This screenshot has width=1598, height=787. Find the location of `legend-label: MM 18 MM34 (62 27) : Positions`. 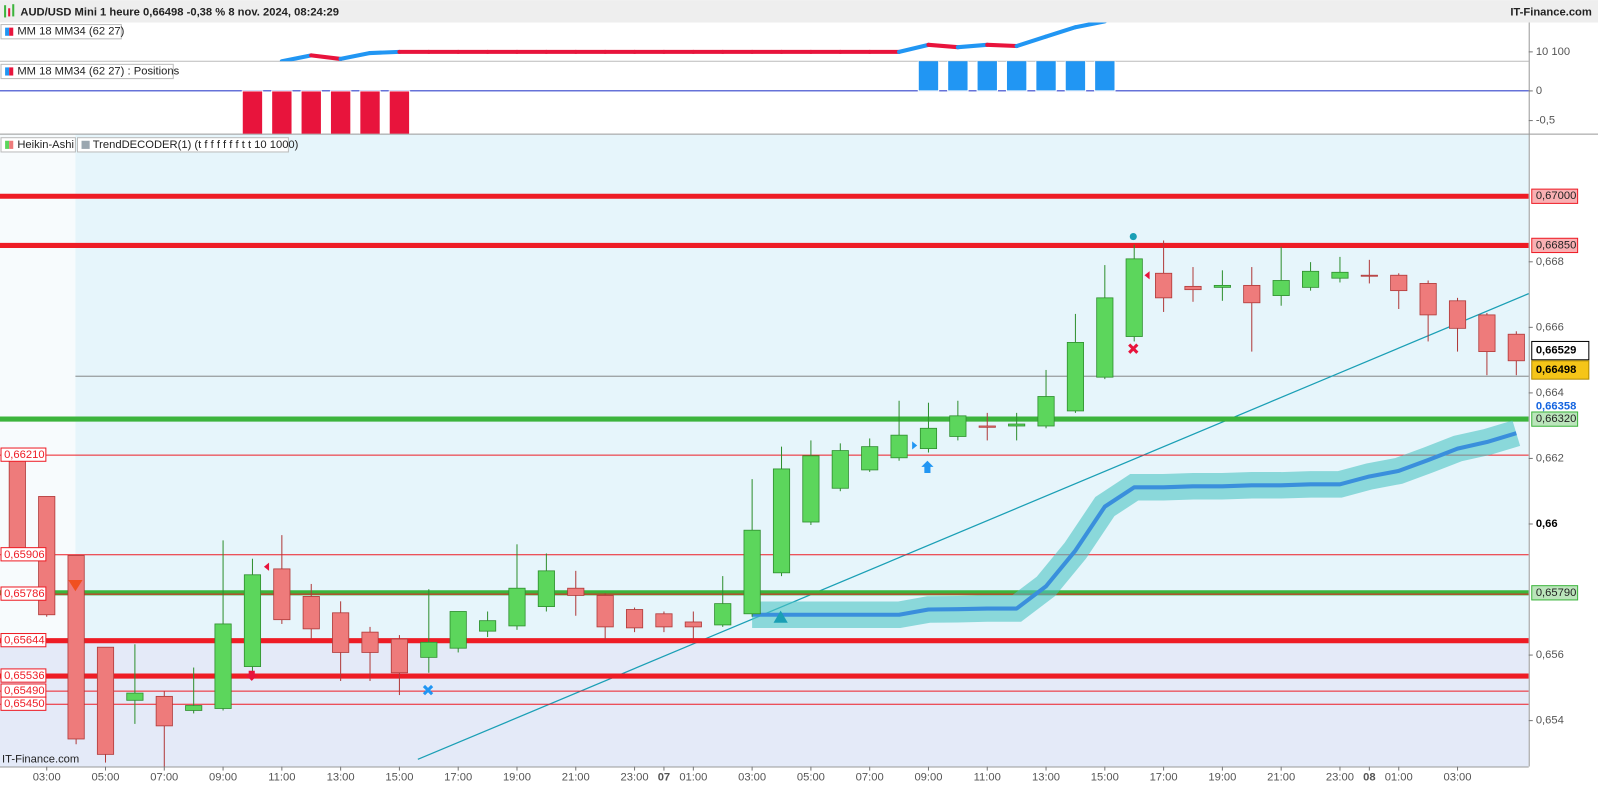

legend-label: MM 18 MM34 (62 27) : Positions is located at coordinates (98, 71).